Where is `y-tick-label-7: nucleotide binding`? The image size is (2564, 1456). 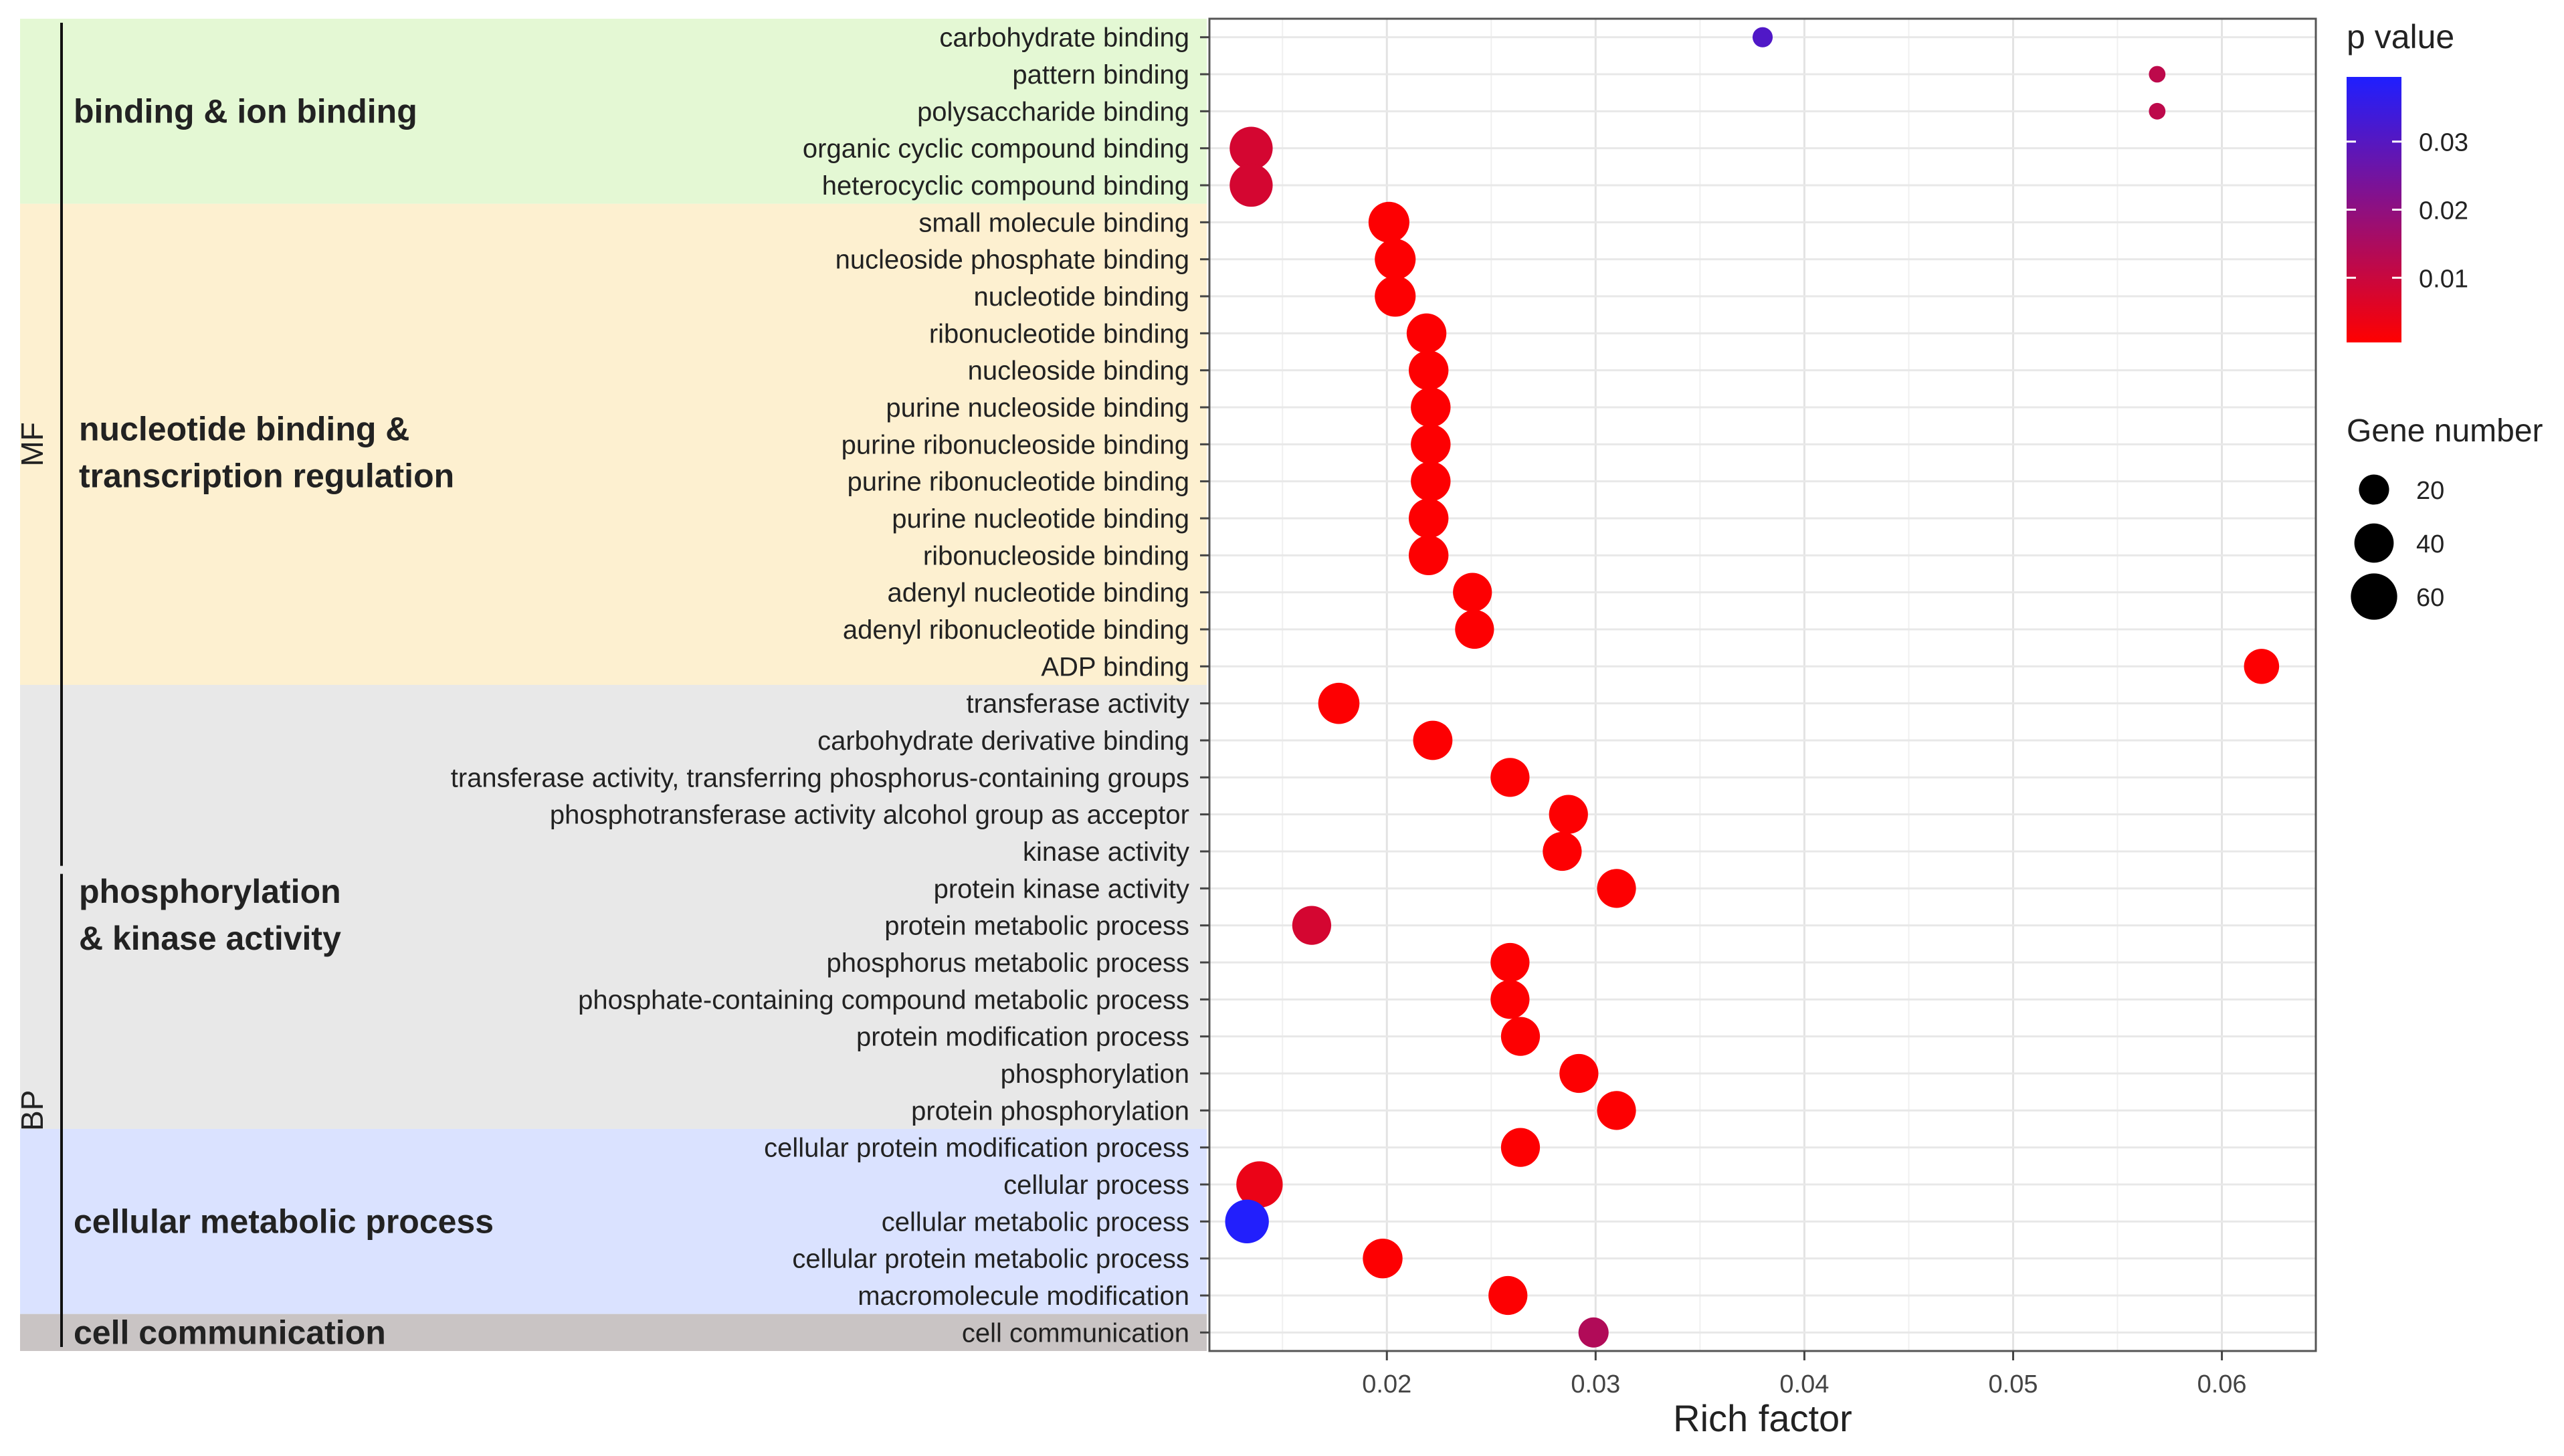
y-tick-label-7: nucleotide binding is located at coordinates (1081, 297).